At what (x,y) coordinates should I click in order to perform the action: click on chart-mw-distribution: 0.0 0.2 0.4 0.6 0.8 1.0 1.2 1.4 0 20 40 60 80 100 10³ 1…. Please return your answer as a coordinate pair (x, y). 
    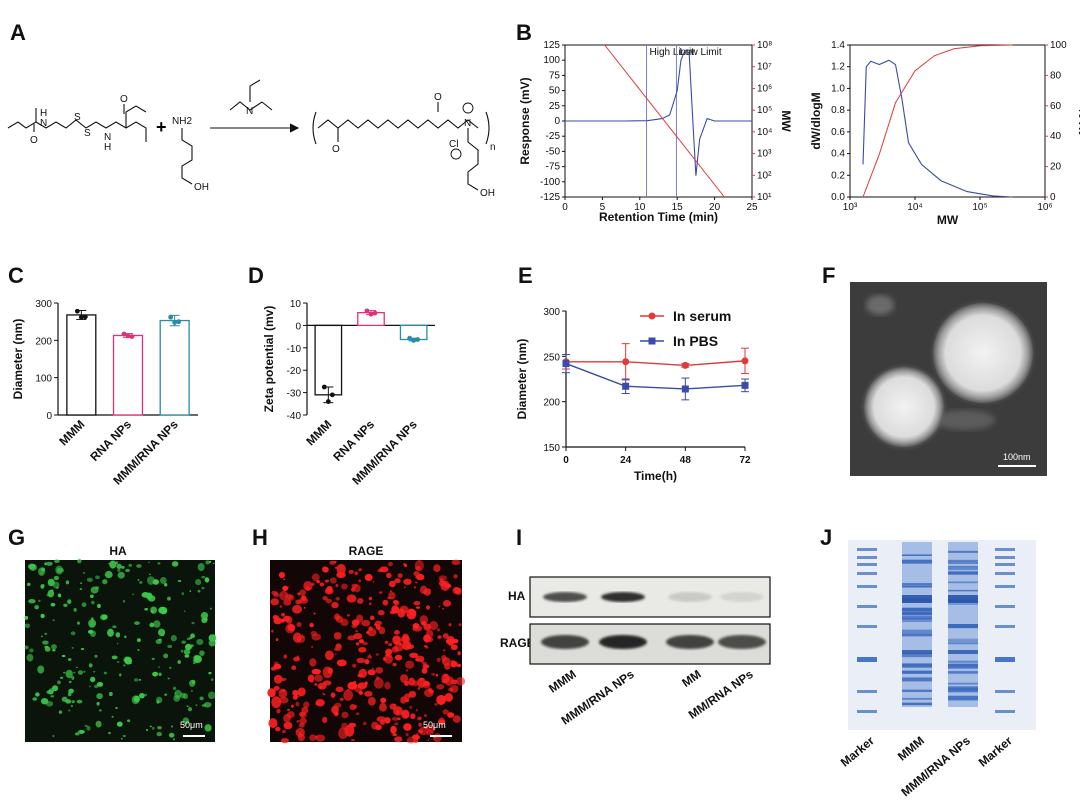
    Looking at the image, I should click on (944, 133).